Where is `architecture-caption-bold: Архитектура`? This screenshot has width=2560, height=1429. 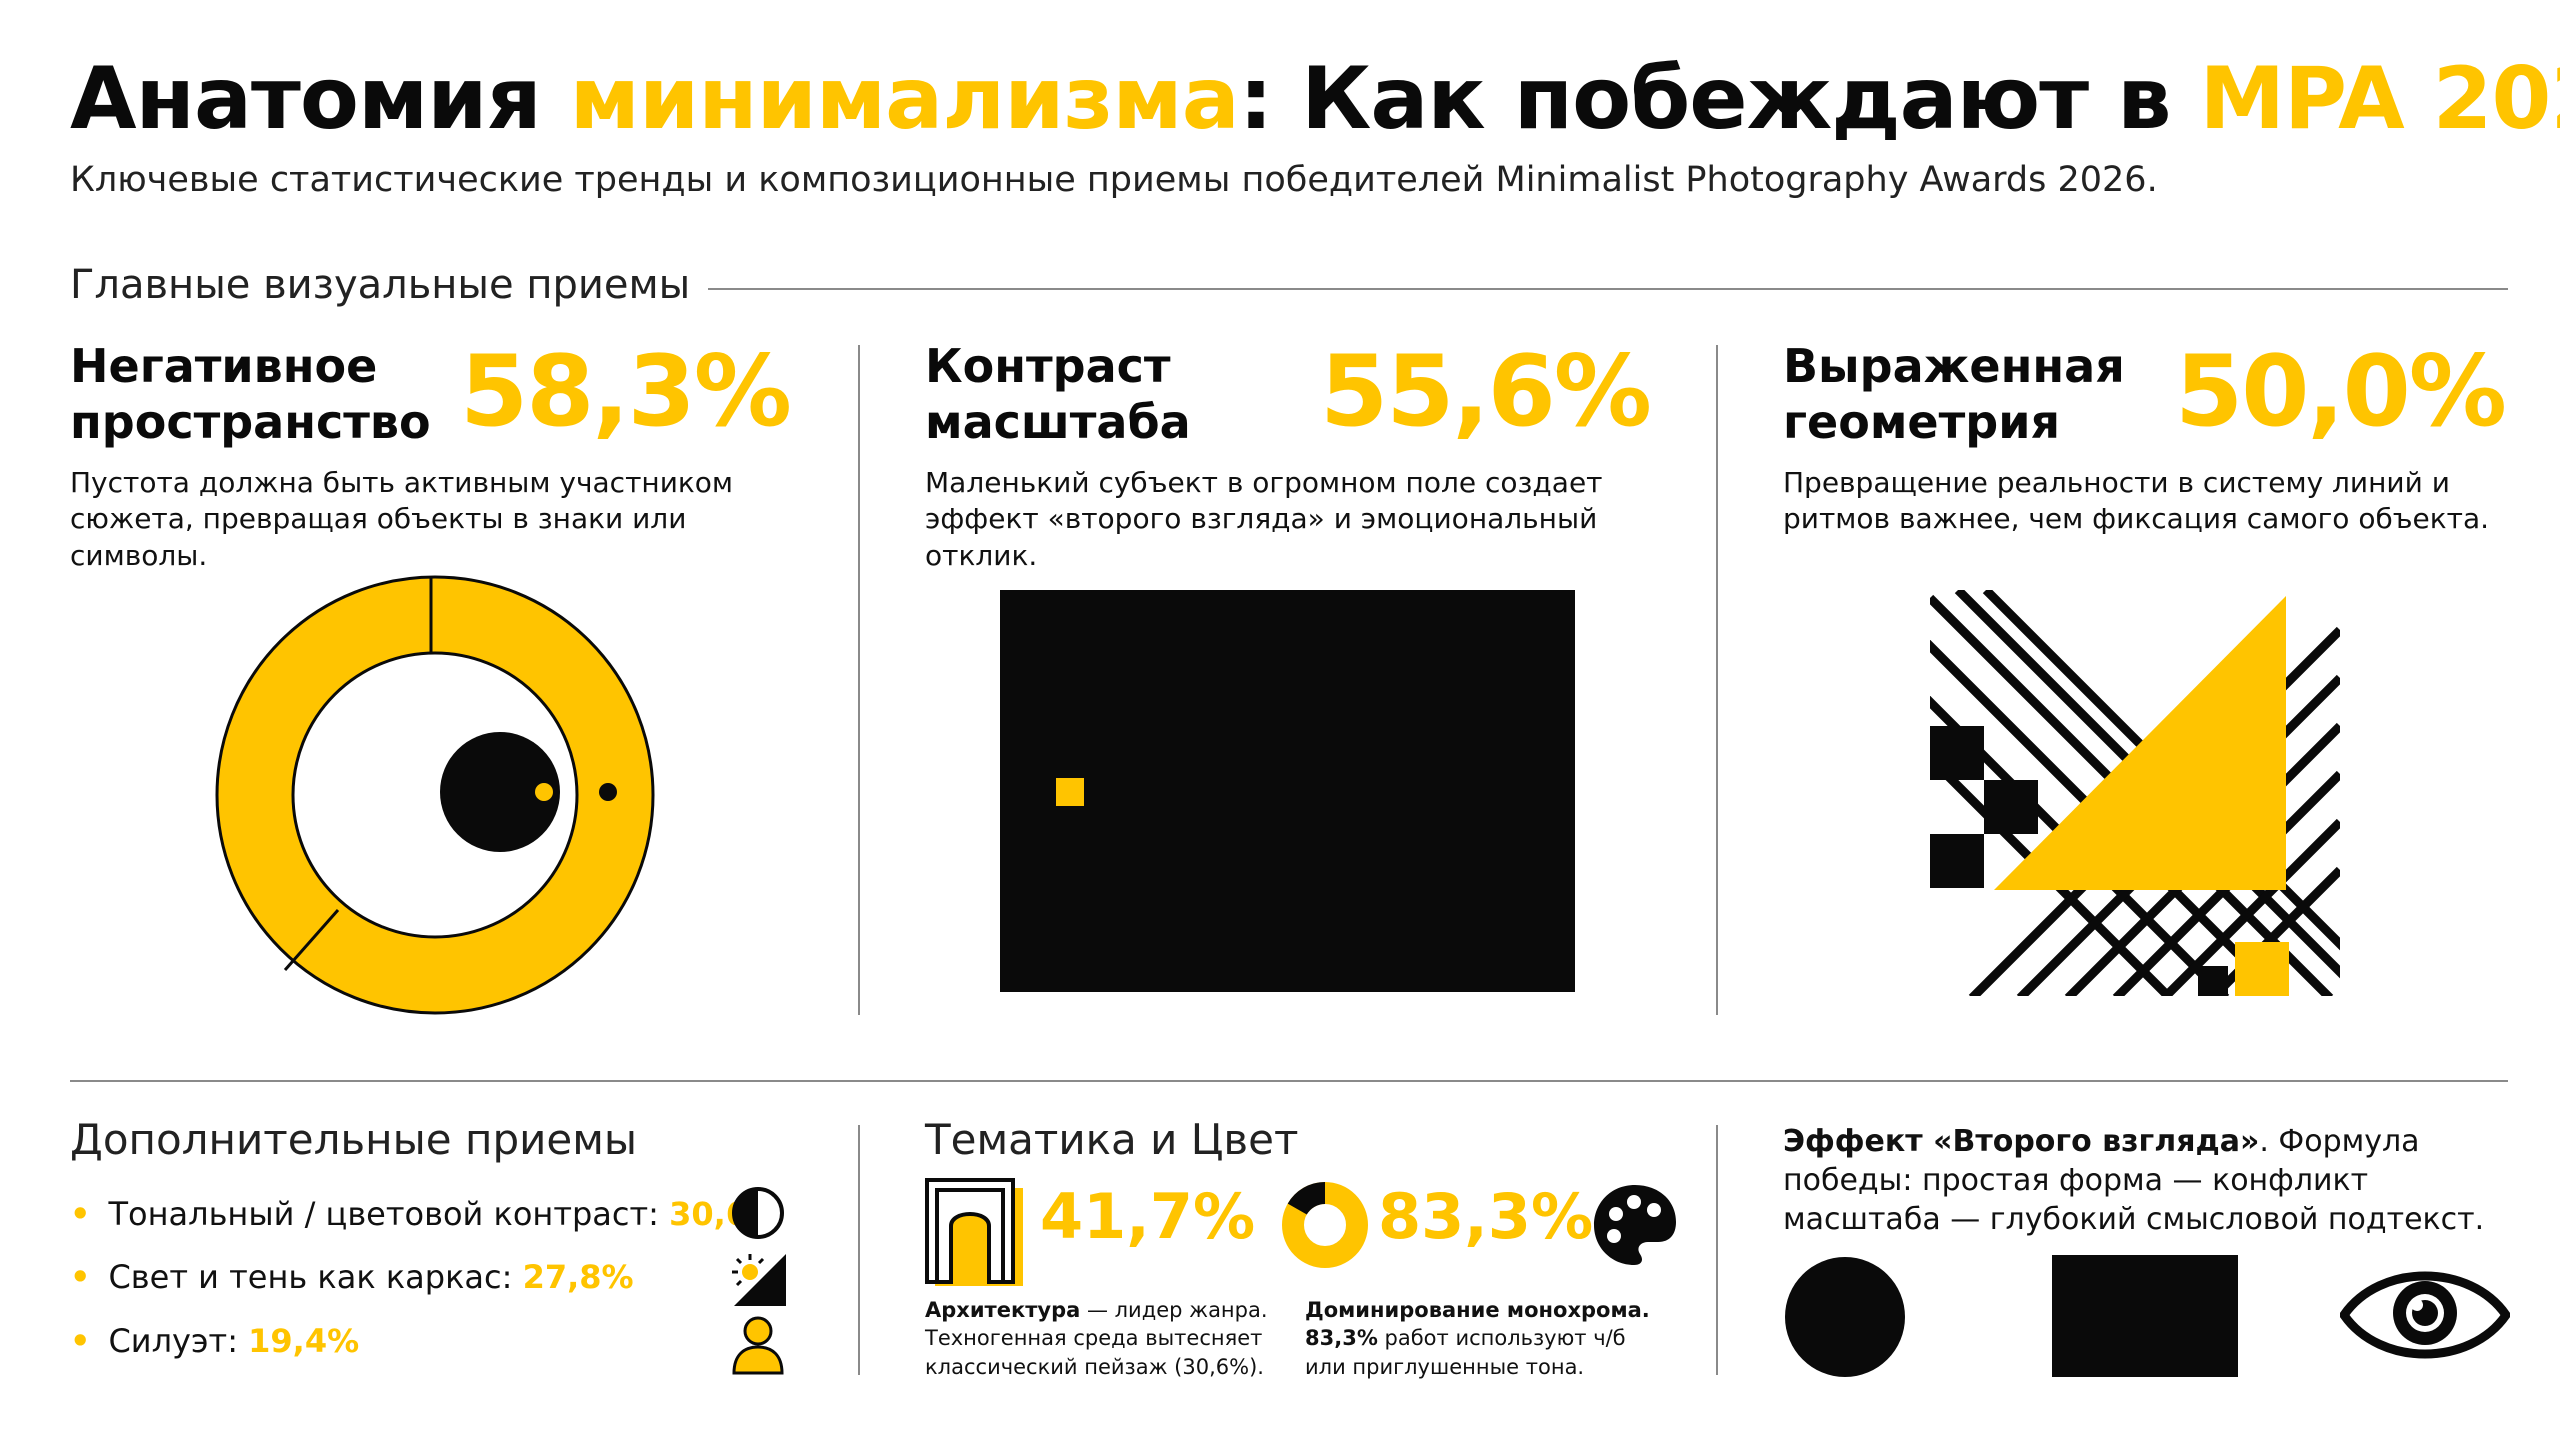 architecture-caption-bold: Архитектура is located at coordinates (1003, 1310).